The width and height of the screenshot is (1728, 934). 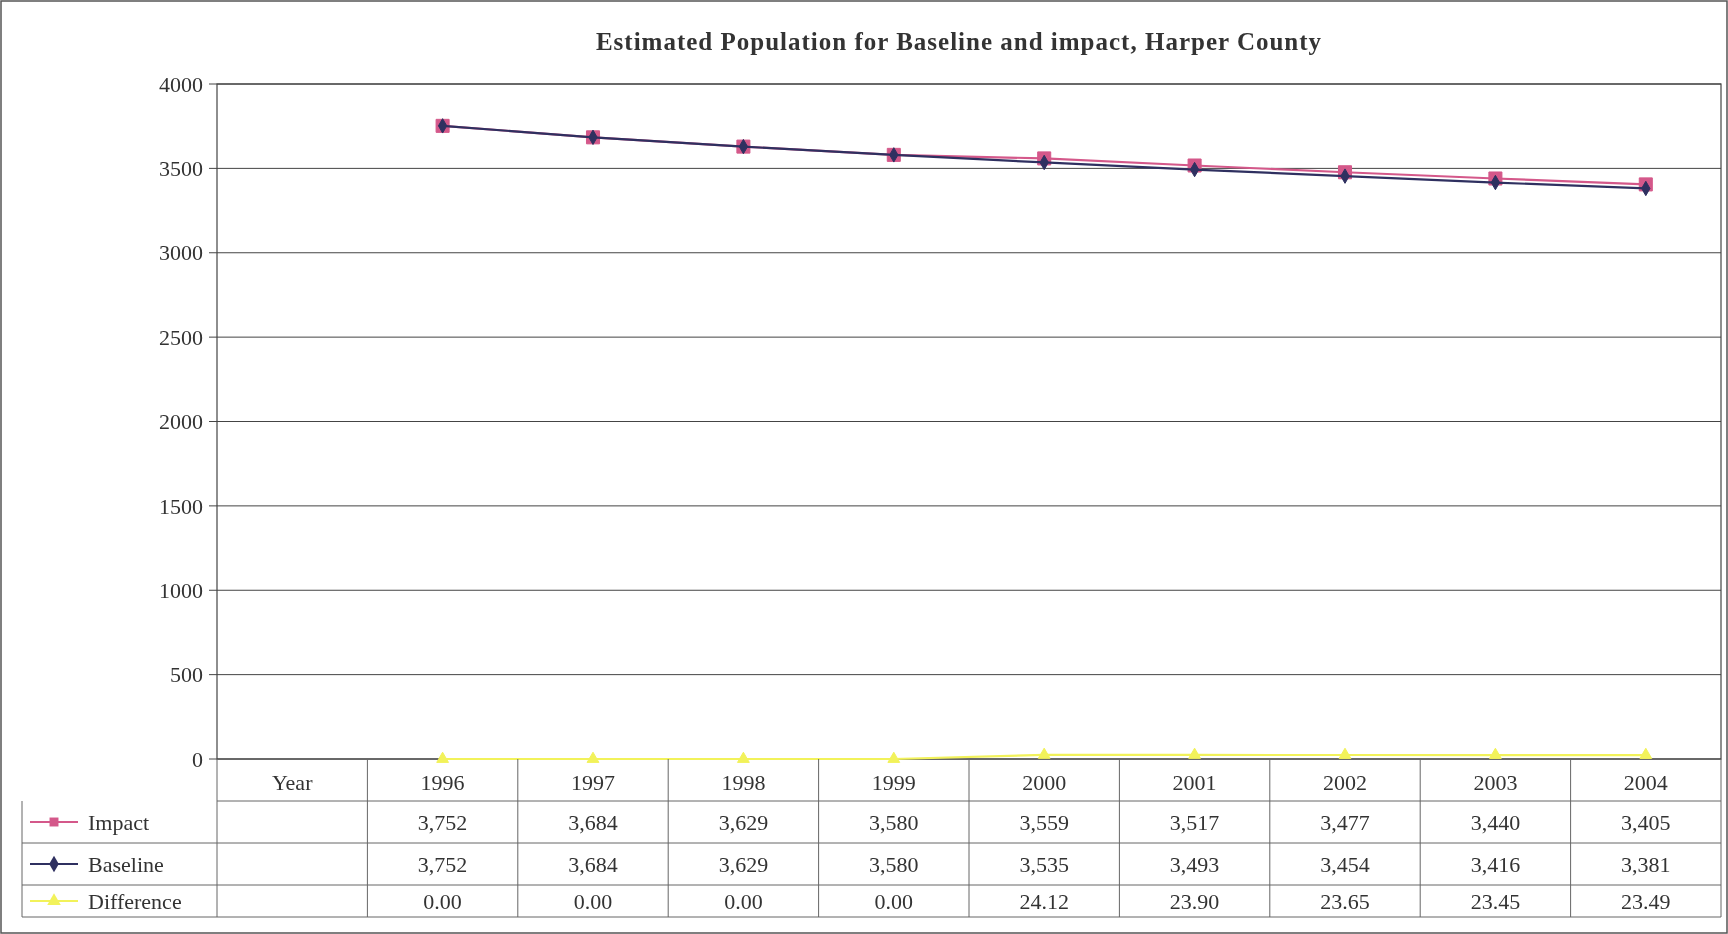 I want to click on data-label: 23.49, so click(x=1646, y=901).